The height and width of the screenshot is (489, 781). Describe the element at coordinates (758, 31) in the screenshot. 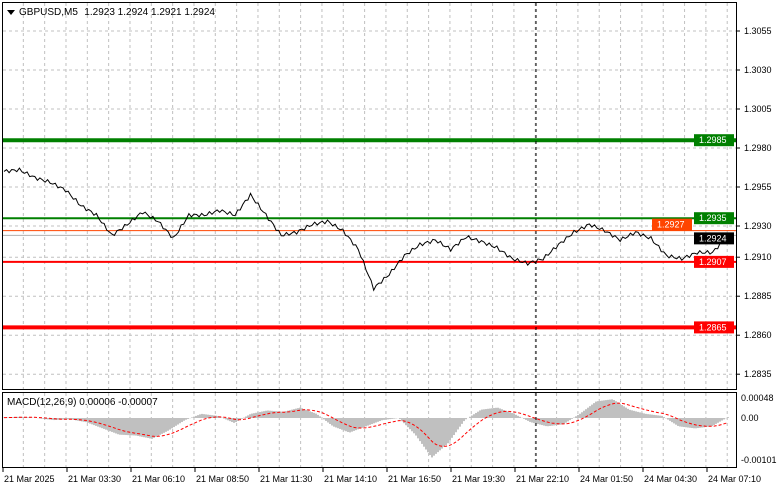

I see `price-tick-label: 1.3055` at that location.